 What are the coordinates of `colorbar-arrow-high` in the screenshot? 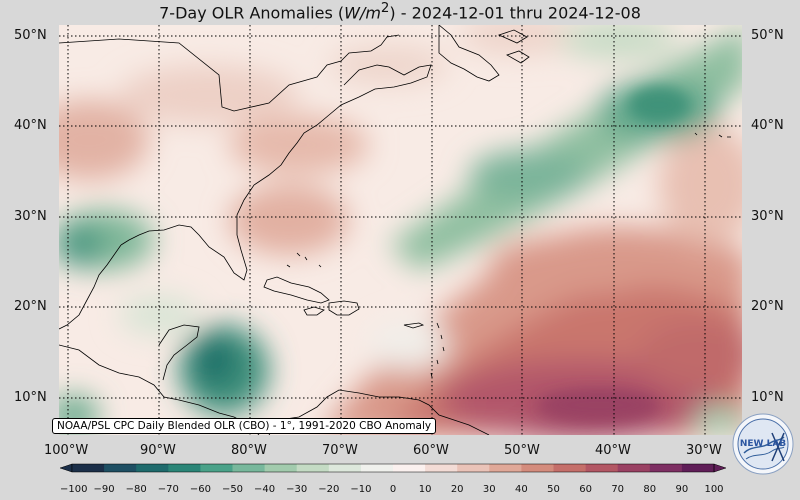 It's located at (720, 468).